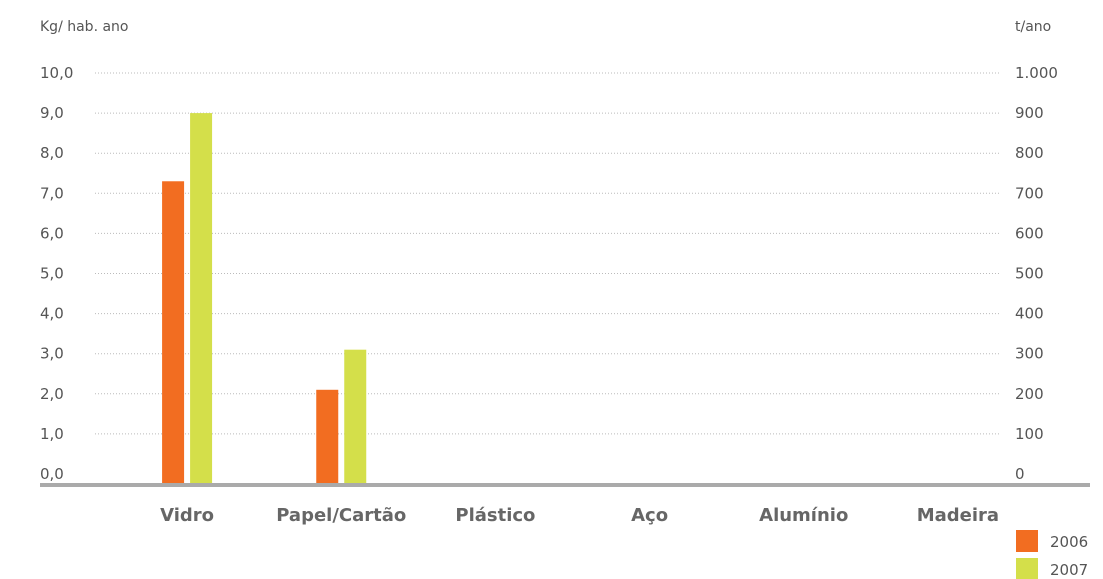 This screenshot has height=579, width=1103. Describe the element at coordinates (187, 515) in the screenshot. I see `category-label: Vidro` at that location.